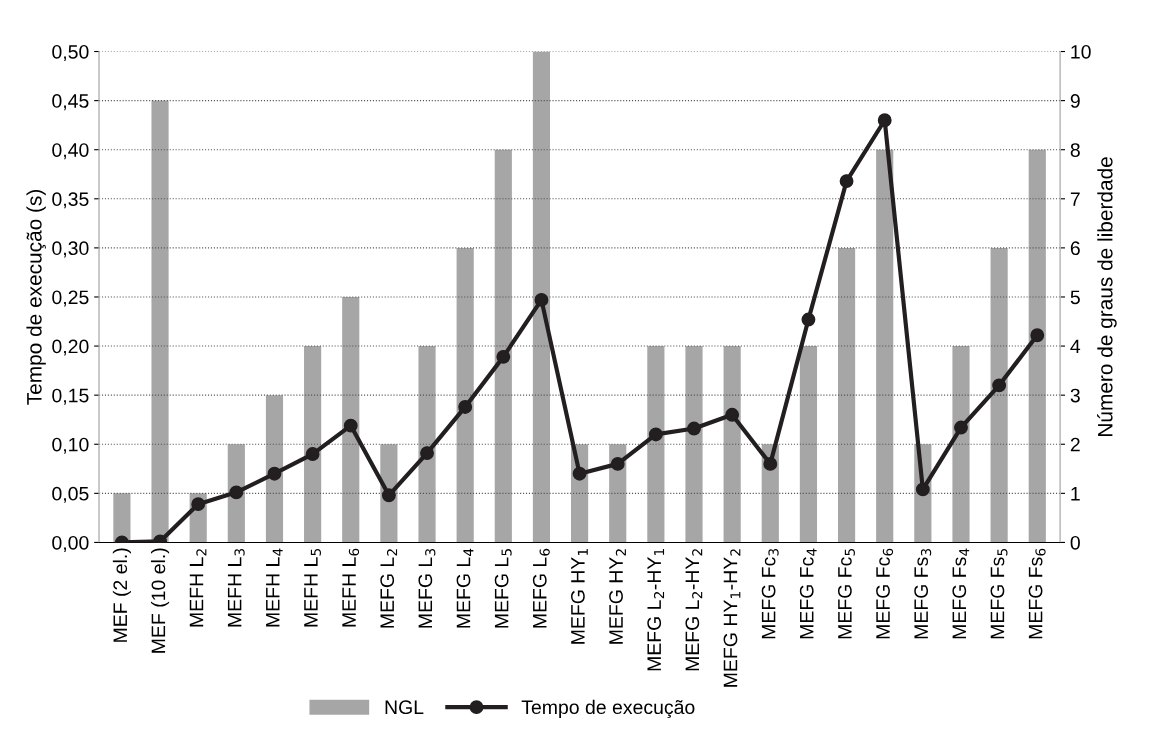  What do you see at coordinates (70, 102) in the screenshot?
I see `y-tick-label: 0,45` at bounding box center [70, 102].